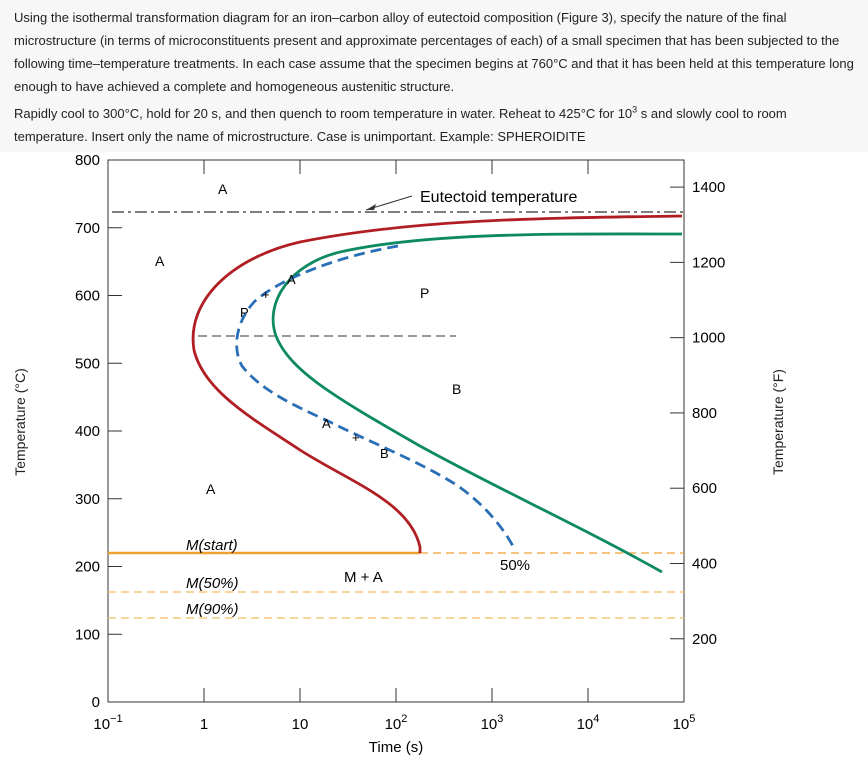 The image size is (868, 780). Describe the element at coordinates (708, 262) in the screenshot. I see `right-tick-label: 1200` at that location.